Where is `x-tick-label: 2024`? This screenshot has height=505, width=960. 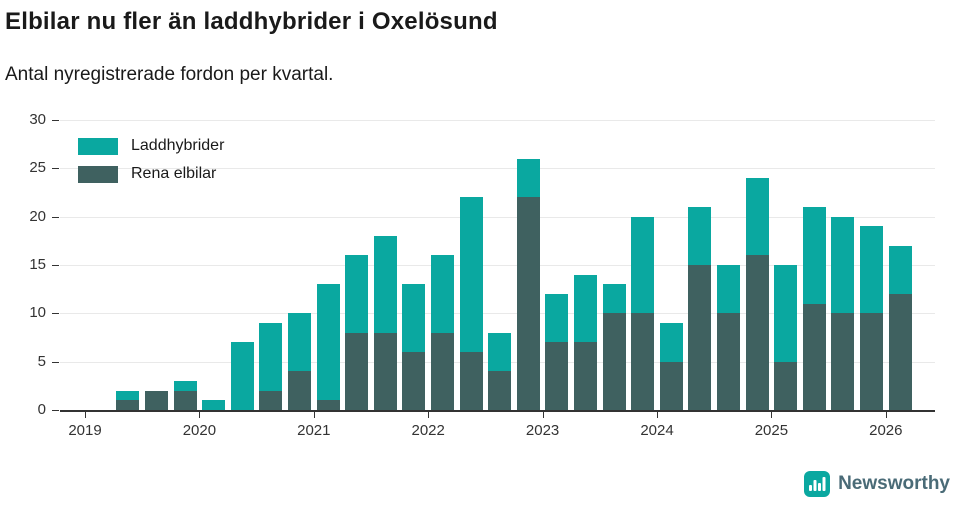
x-tick-label: 2024 is located at coordinates (657, 430).